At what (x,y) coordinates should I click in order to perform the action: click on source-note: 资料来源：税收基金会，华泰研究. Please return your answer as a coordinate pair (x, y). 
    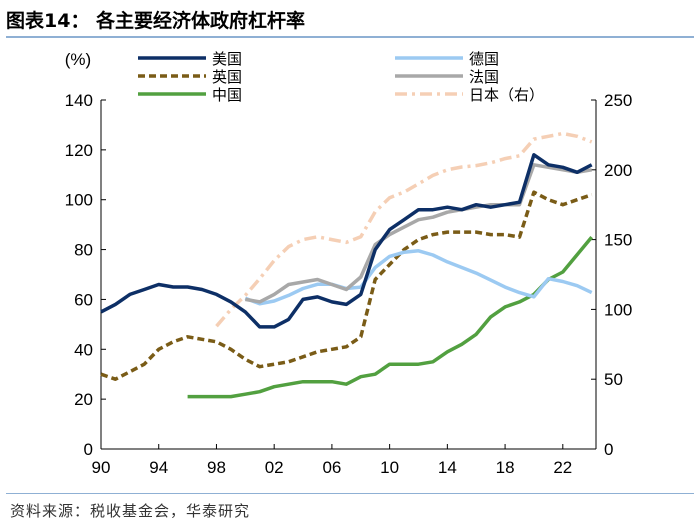
    Looking at the image, I should click on (130, 511).